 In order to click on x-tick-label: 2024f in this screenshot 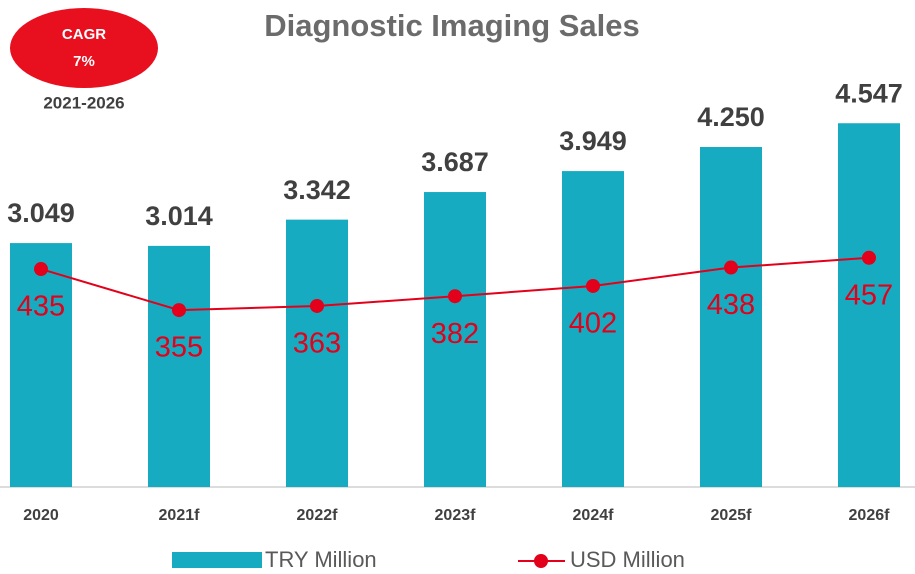, I will do `click(594, 515)`.